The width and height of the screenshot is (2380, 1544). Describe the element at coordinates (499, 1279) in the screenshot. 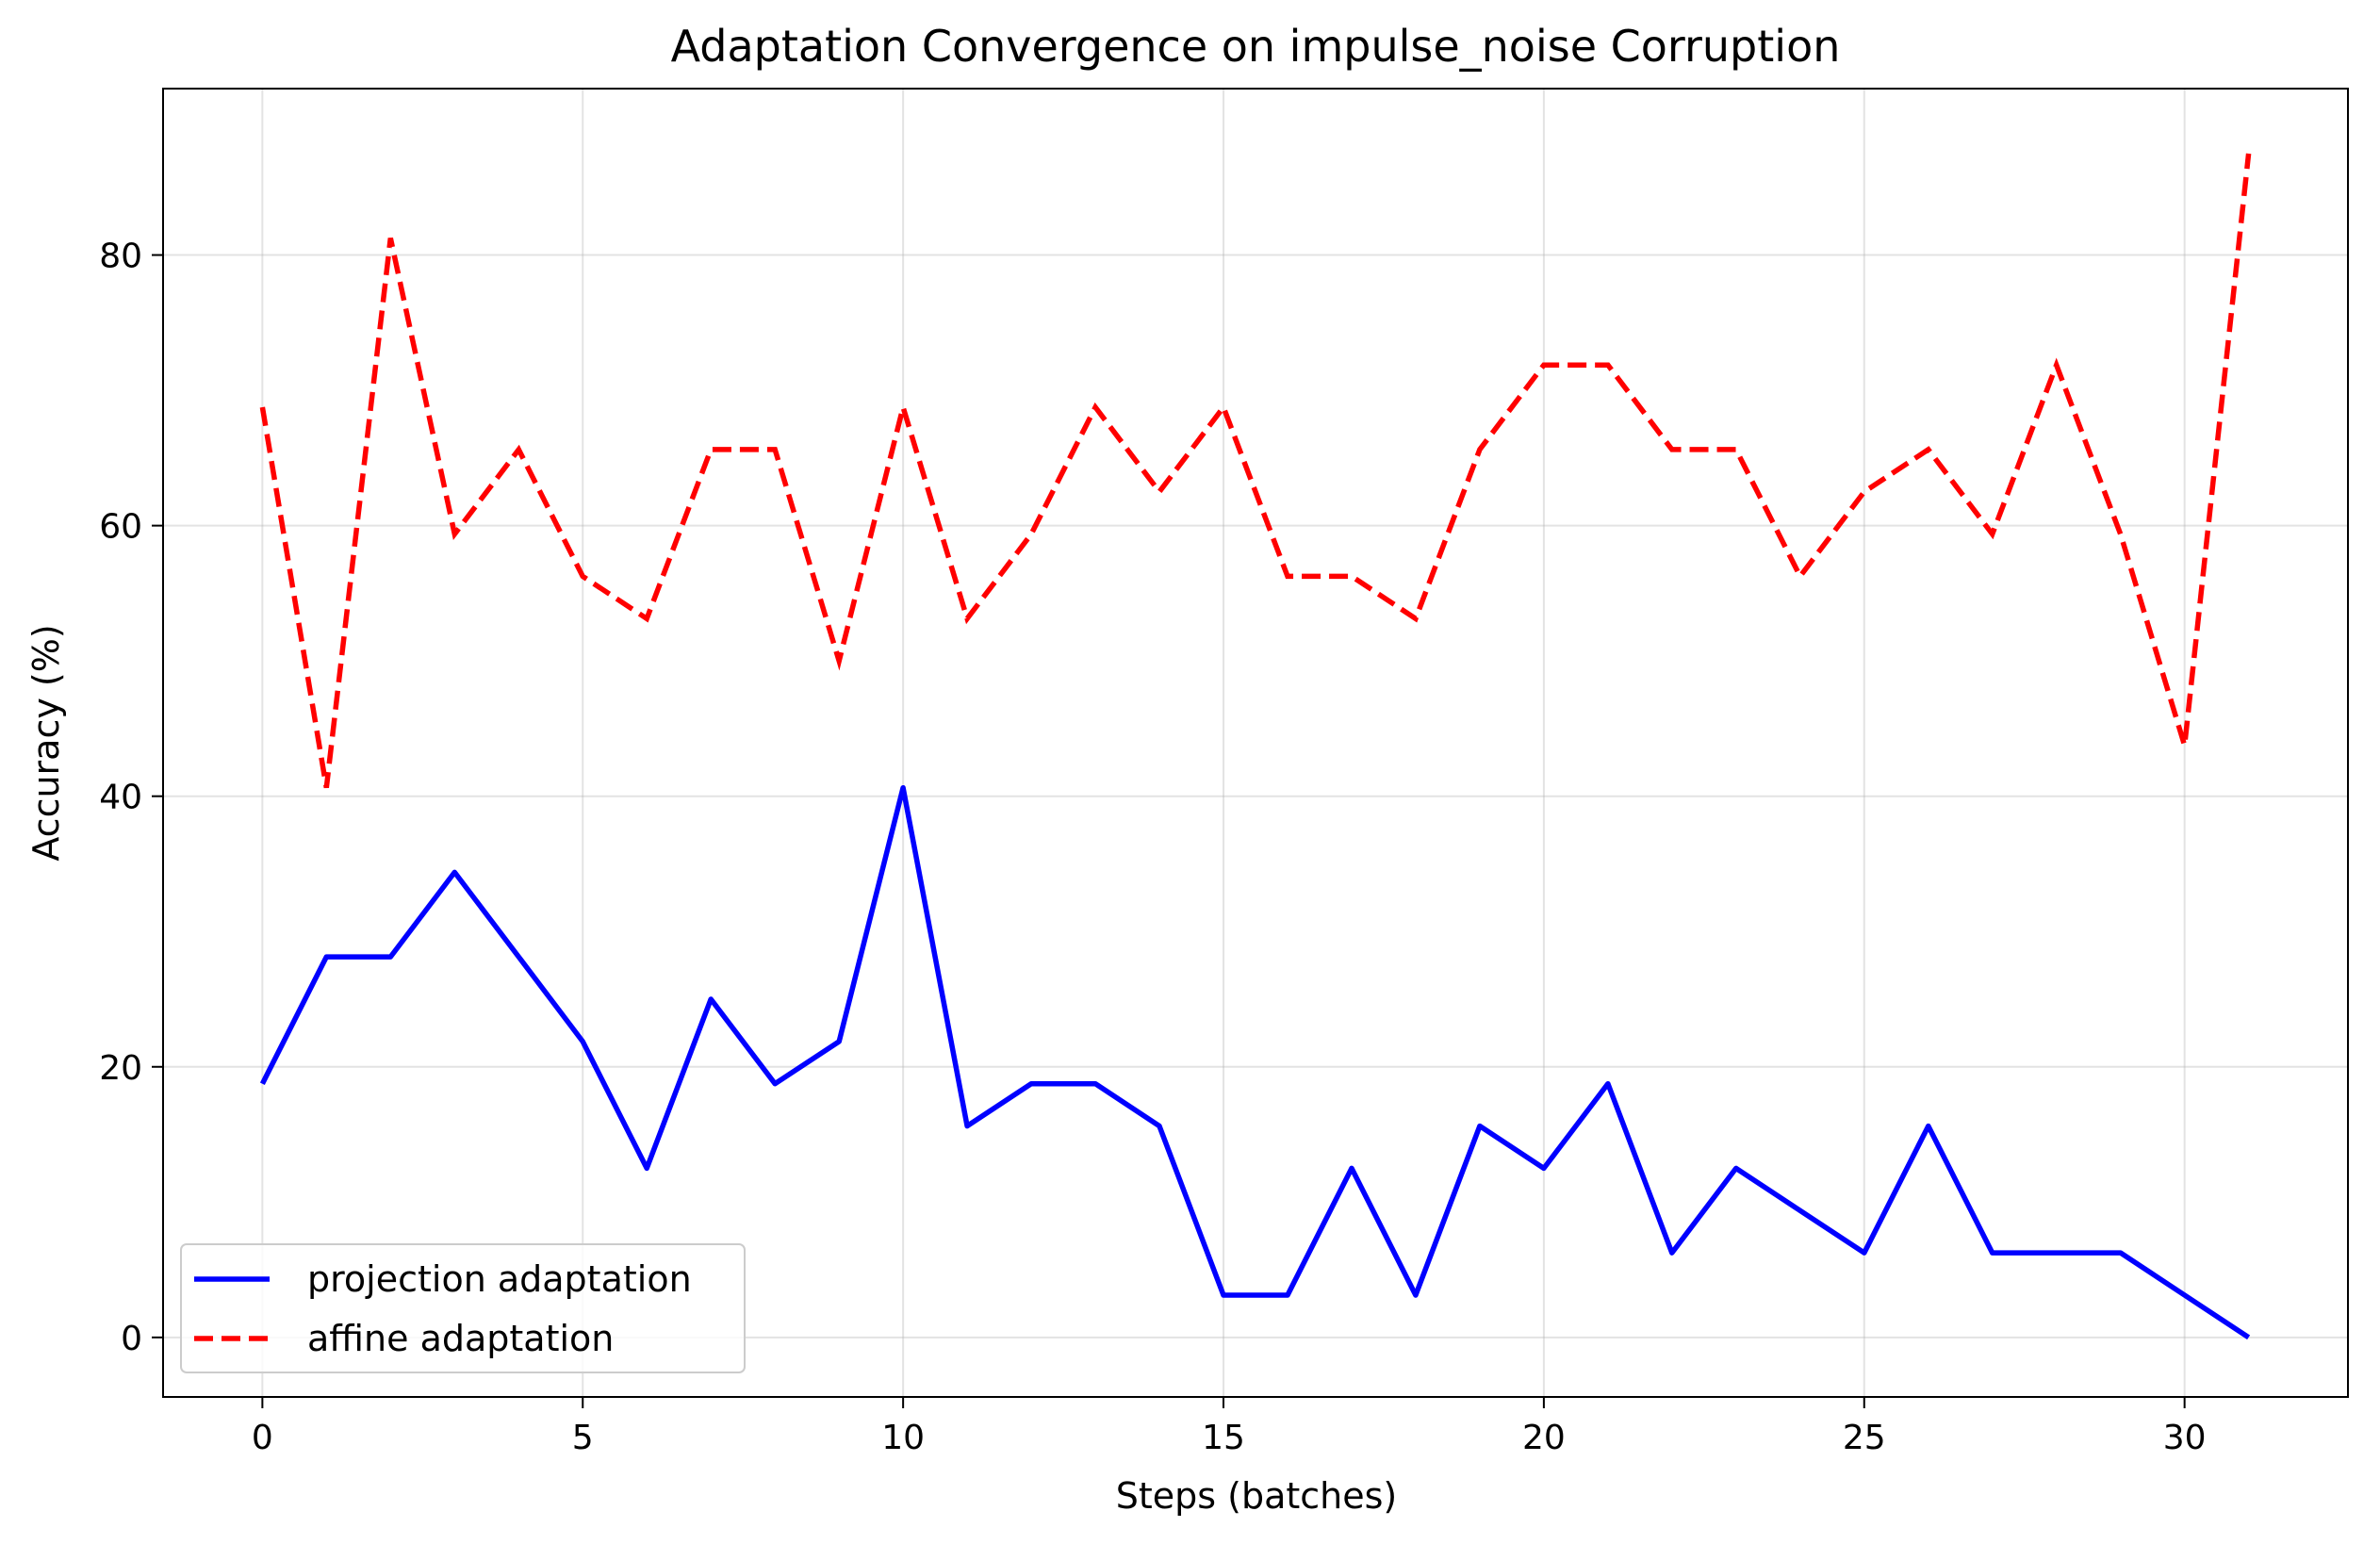

I see `legend-label: projection adaptation` at that location.